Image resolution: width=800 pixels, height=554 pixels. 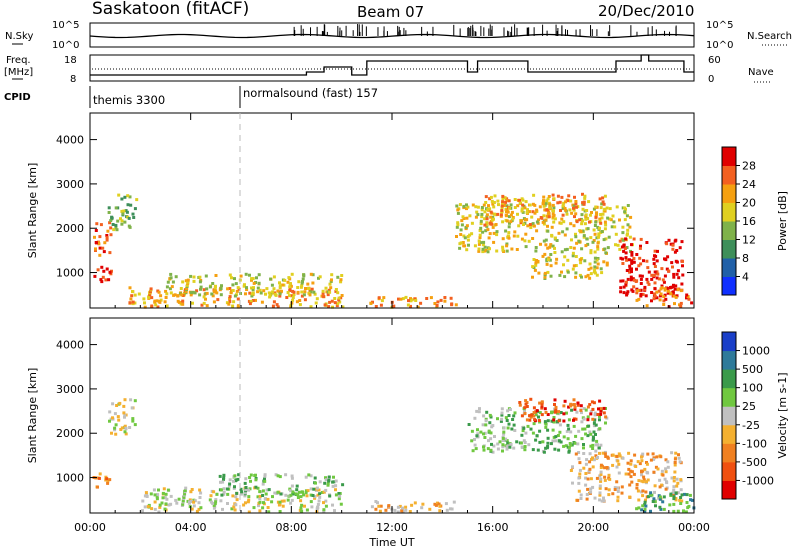 I want to click on velocity-colorbar-swatch, so click(x=729, y=360).